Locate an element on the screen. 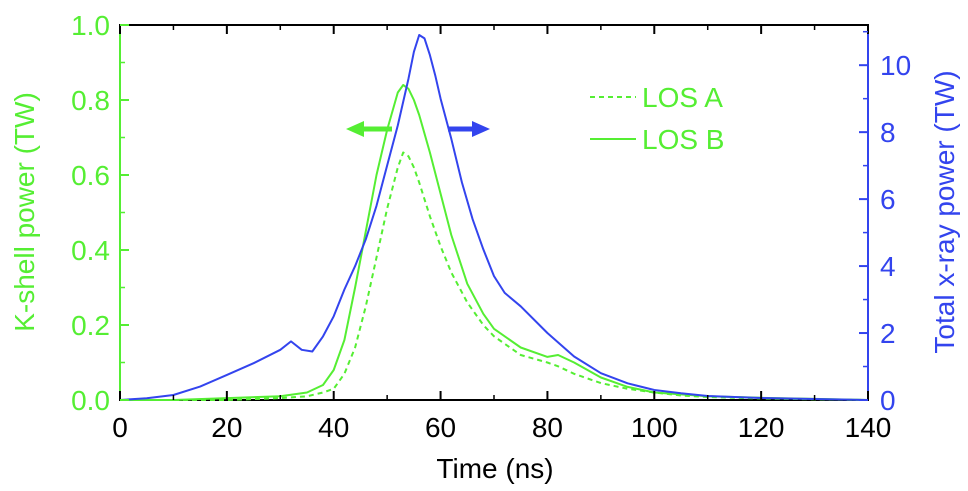 The image size is (968, 491). y-right-tick-label: 2 is located at coordinates (888, 333).